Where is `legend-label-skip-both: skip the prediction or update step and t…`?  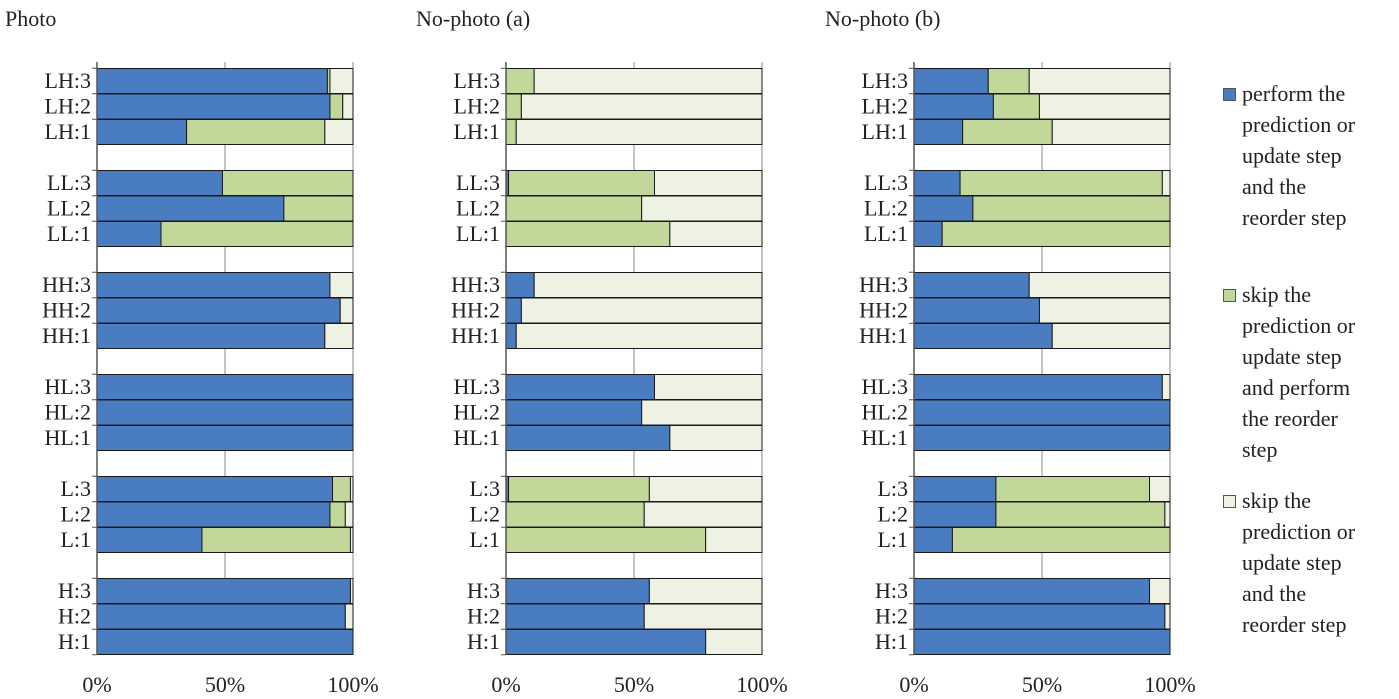 legend-label-skip-both: skip the prediction or update step and t… is located at coordinates (1299, 562).